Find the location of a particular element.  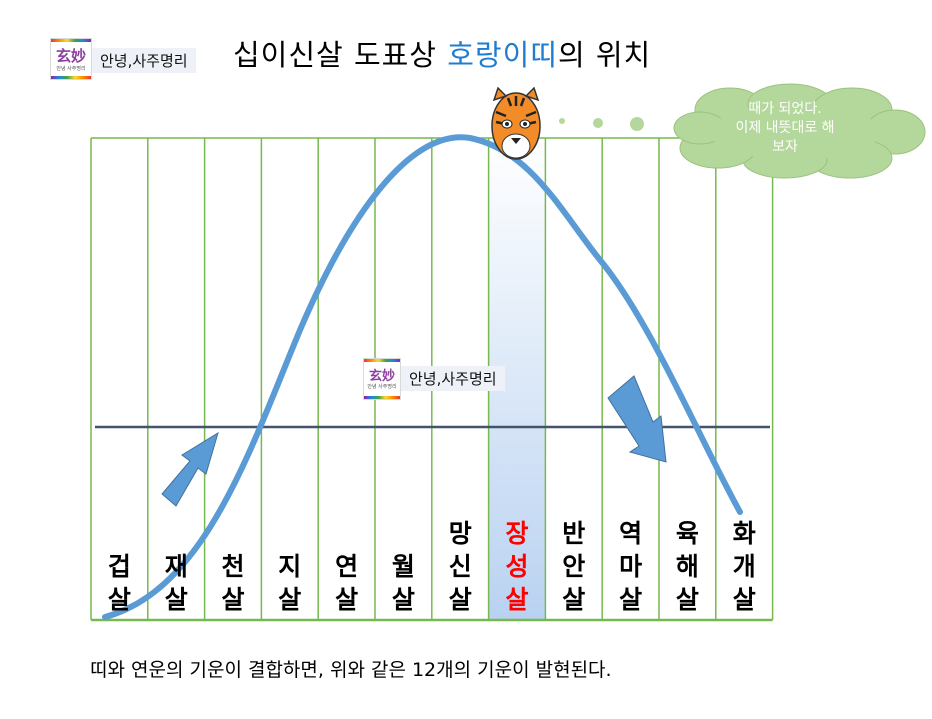

falling-arrow is located at coordinates (637, 419).